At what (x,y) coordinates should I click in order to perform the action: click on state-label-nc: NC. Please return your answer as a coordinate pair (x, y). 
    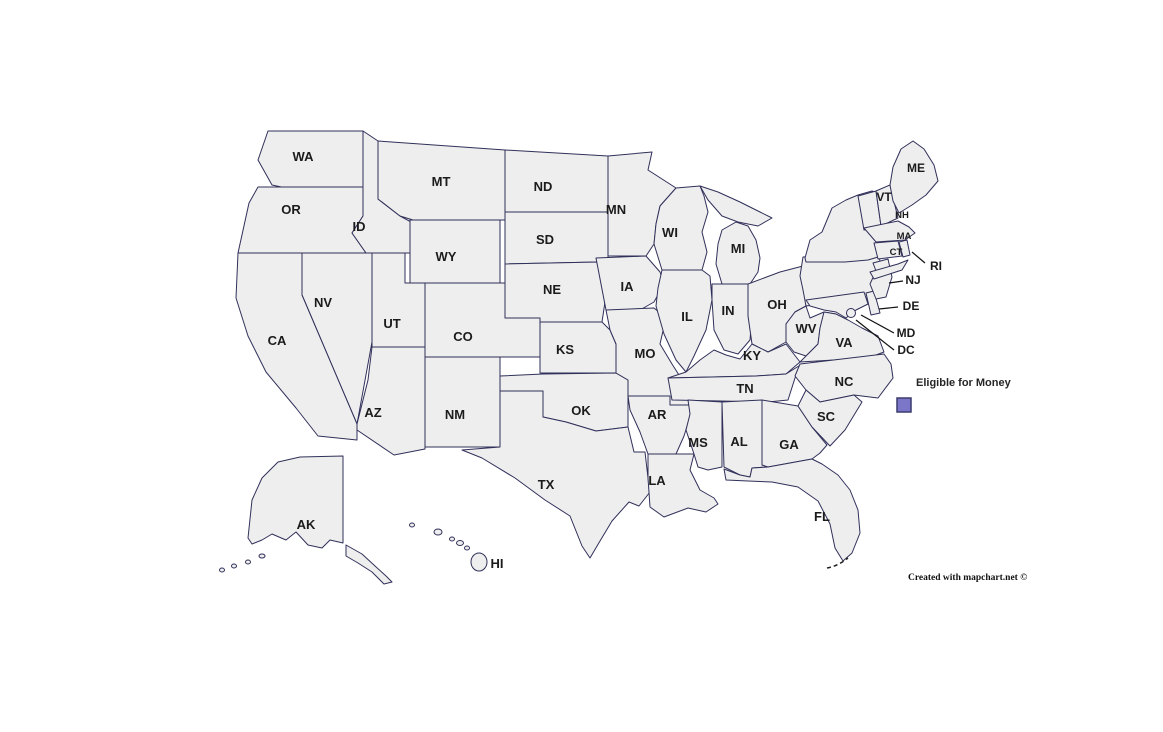
    Looking at the image, I should click on (844, 381).